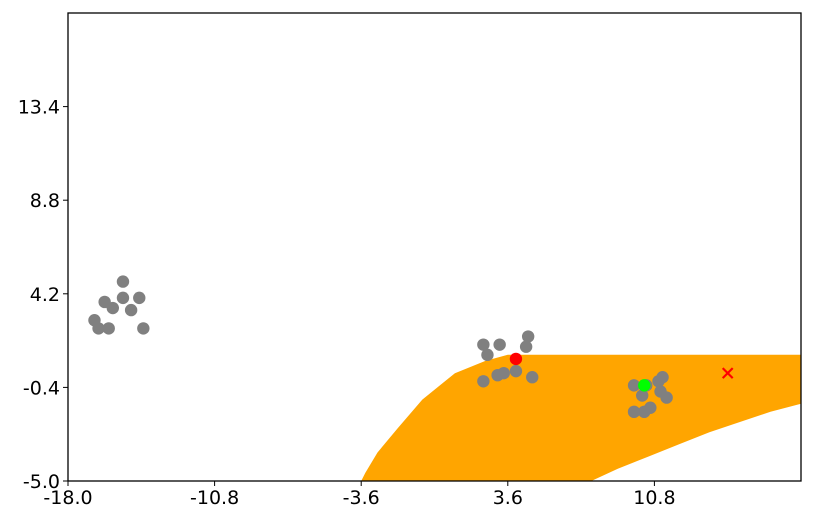 The image size is (814, 522). Describe the element at coordinates (361, 498) in the screenshot. I see `x-tick-label: -3.6` at that location.